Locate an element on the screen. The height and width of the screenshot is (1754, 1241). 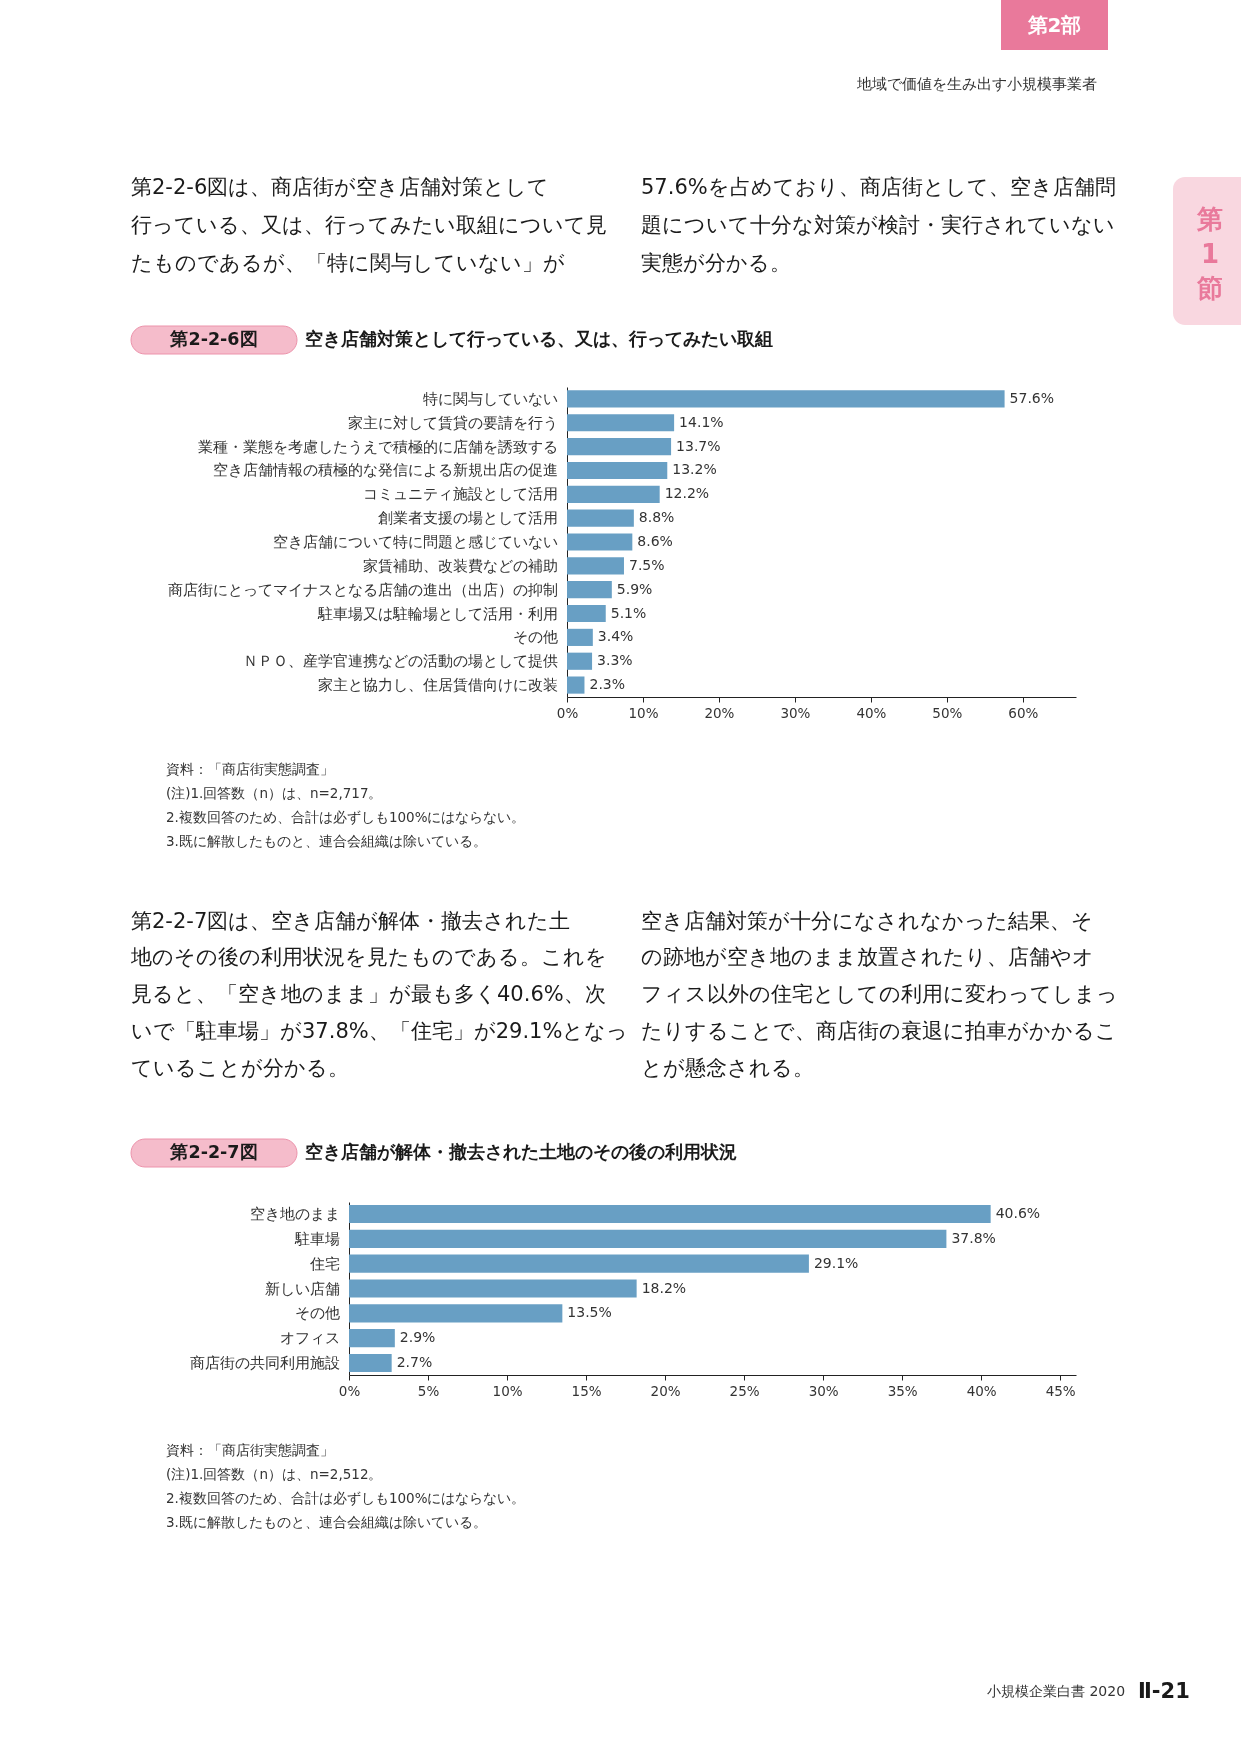
data-label: 2.7% is located at coordinates (414, 1361).